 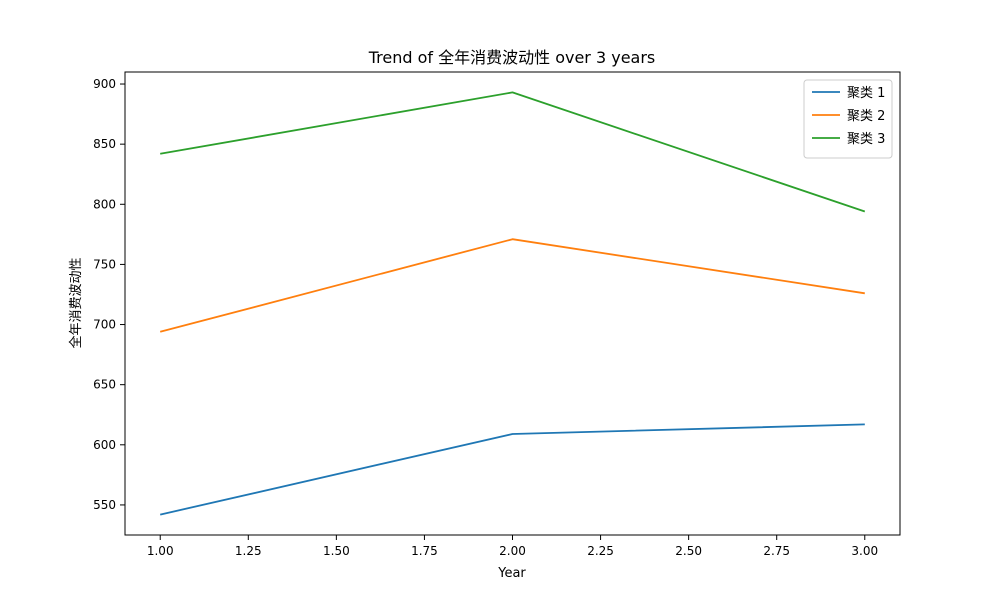 I want to click on y-tick-label: 700, so click(x=104, y=325).